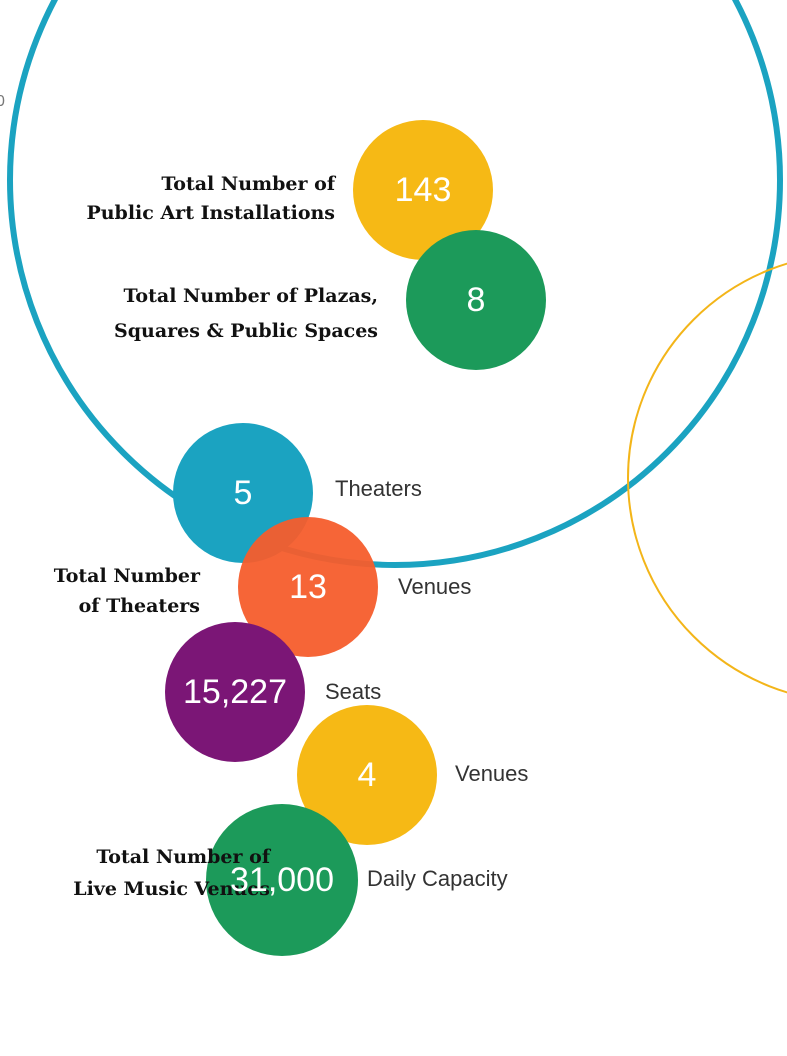 This screenshot has width=787, height=1056. What do you see at coordinates (139, 606) in the screenshot?
I see `group-heading: of Theaters` at bounding box center [139, 606].